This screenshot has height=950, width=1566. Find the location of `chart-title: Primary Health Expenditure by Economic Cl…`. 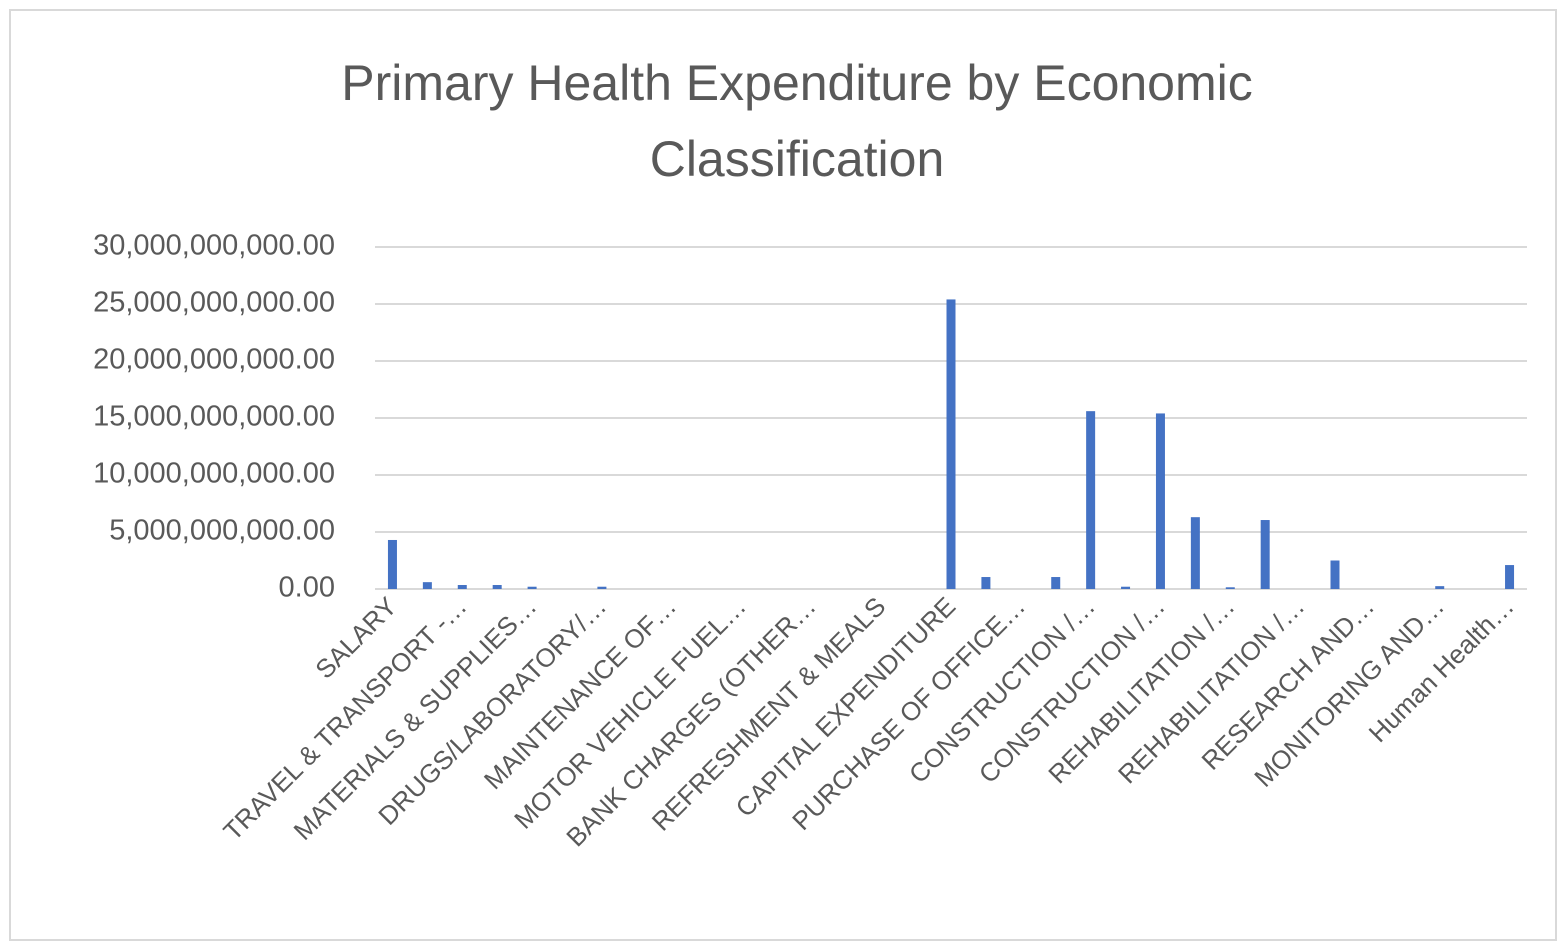

chart-title: Primary Health Expenditure by Economic Cl… is located at coordinates (797, 121).